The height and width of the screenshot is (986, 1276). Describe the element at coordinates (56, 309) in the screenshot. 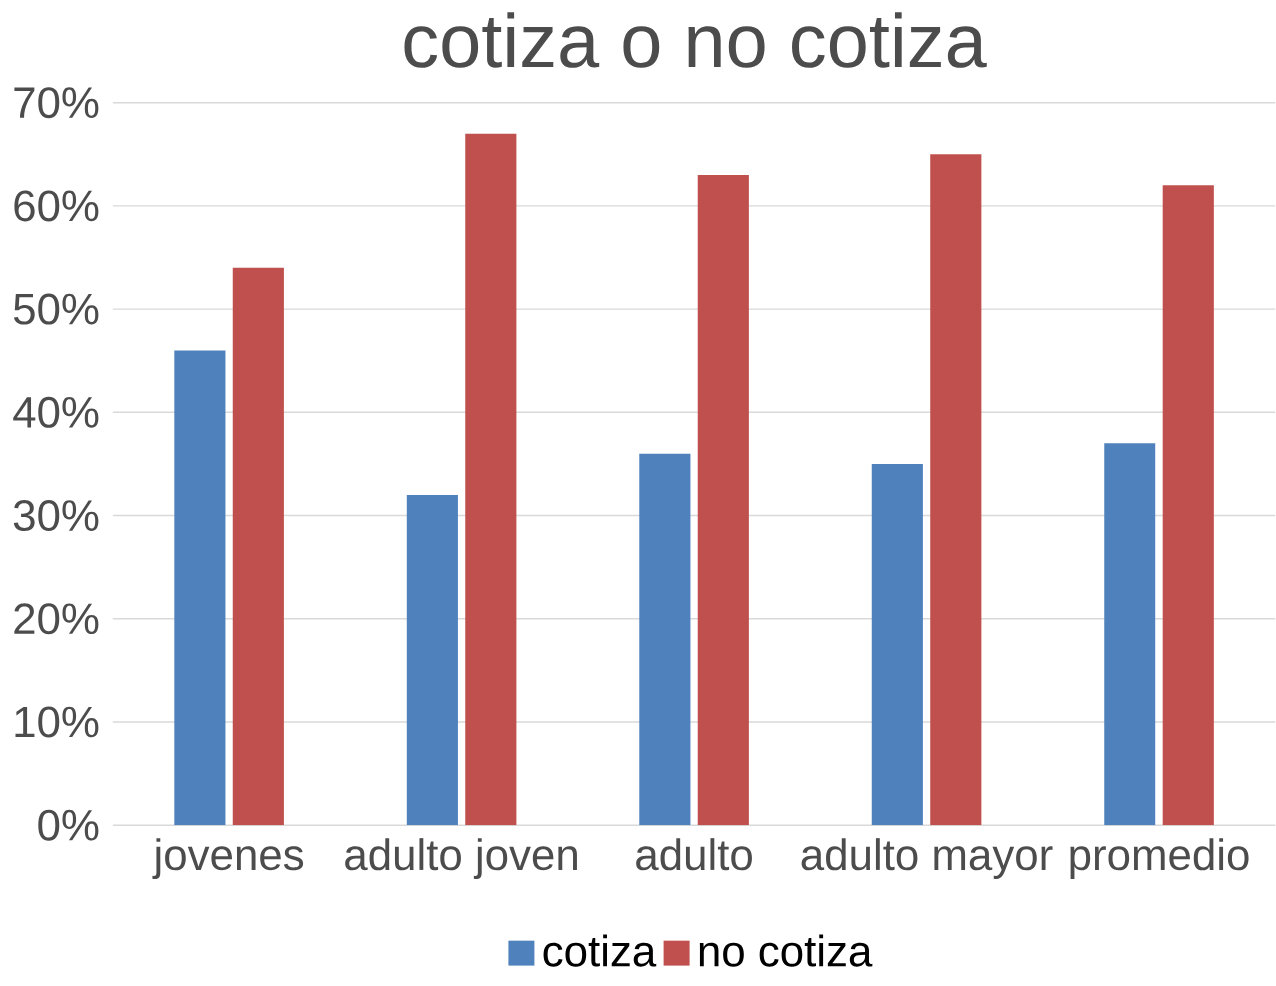

I see `y-tick-label: 50%` at that location.